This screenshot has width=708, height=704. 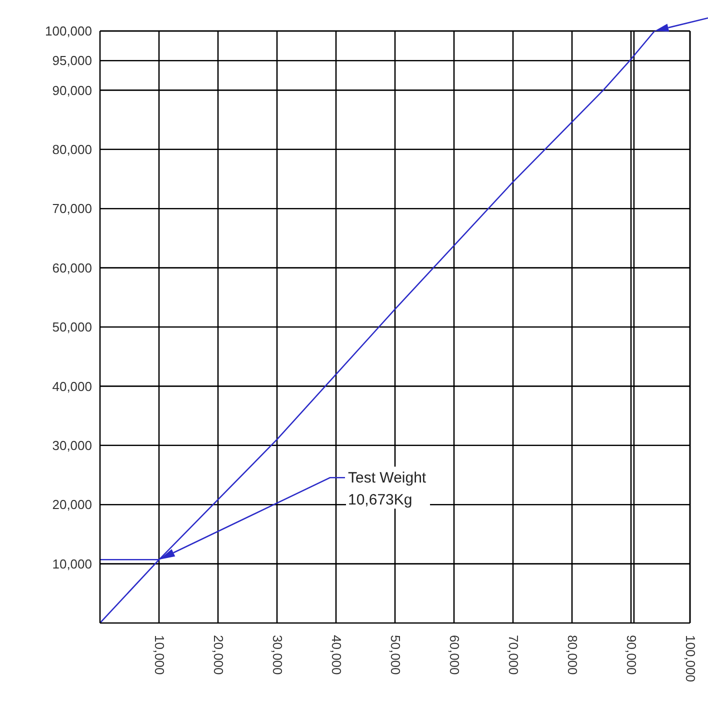 What do you see at coordinates (72, 90) in the screenshot?
I see `y-tick-label: 90,000` at bounding box center [72, 90].